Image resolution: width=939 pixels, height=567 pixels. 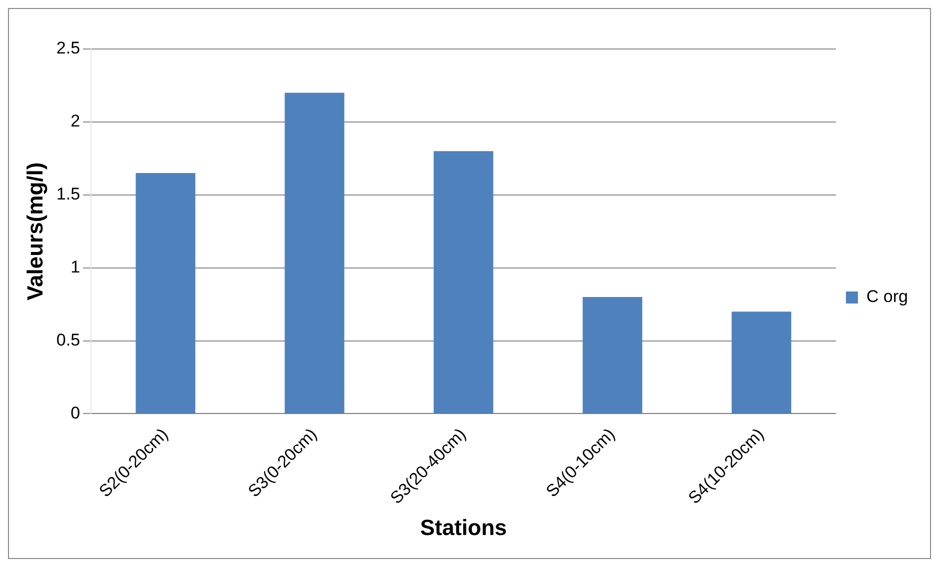 What do you see at coordinates (68, 194) in the screenshot?
I see `y-tick-label: 1.5` at bounding box center [68, 194].